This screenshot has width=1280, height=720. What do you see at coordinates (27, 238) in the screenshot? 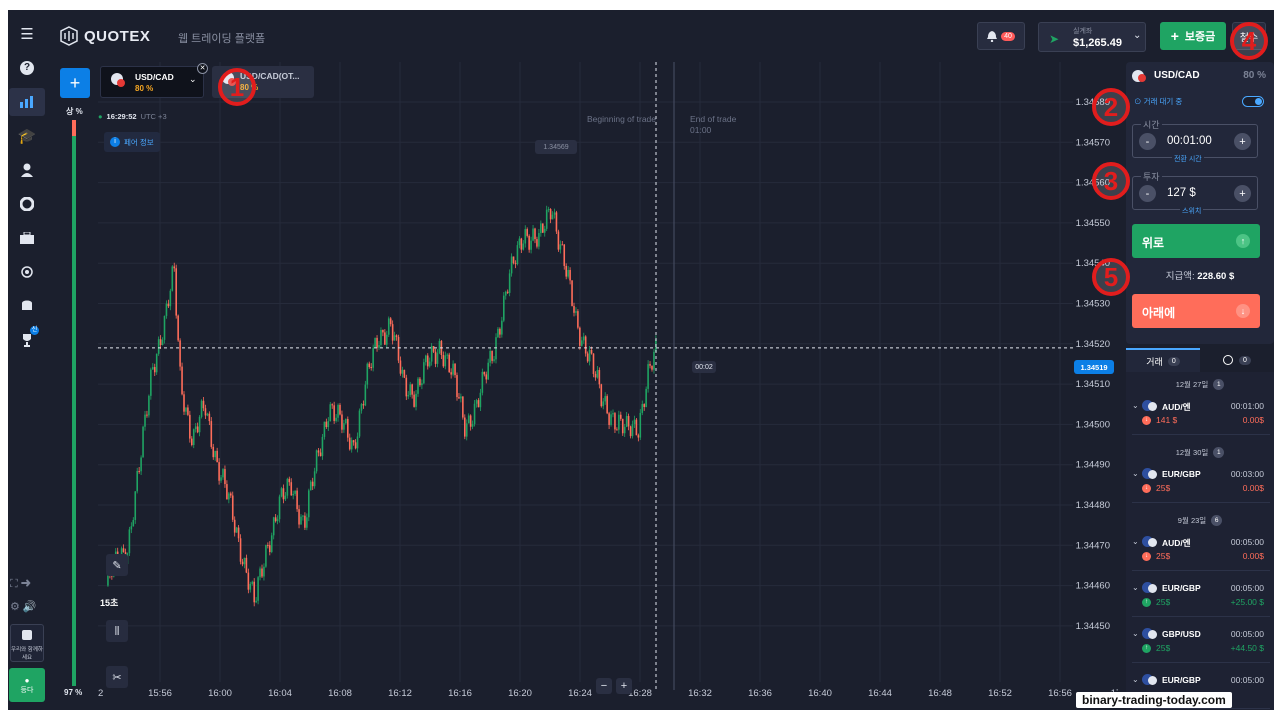
I see `briefcase-icon` at bounding box center [27, 238].